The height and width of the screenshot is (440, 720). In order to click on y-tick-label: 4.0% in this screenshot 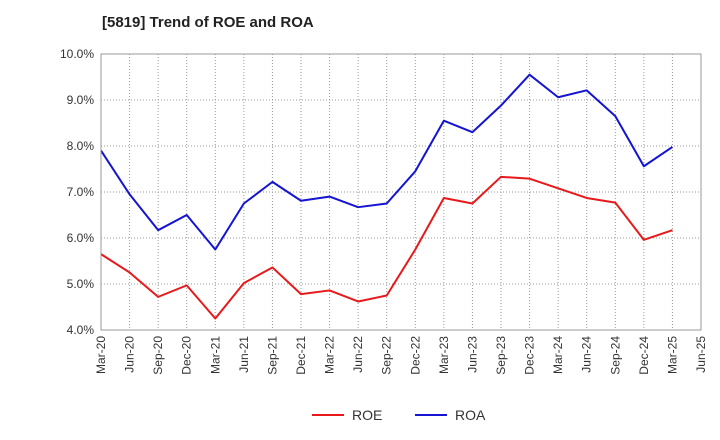, I will do `click(81, 330)`.